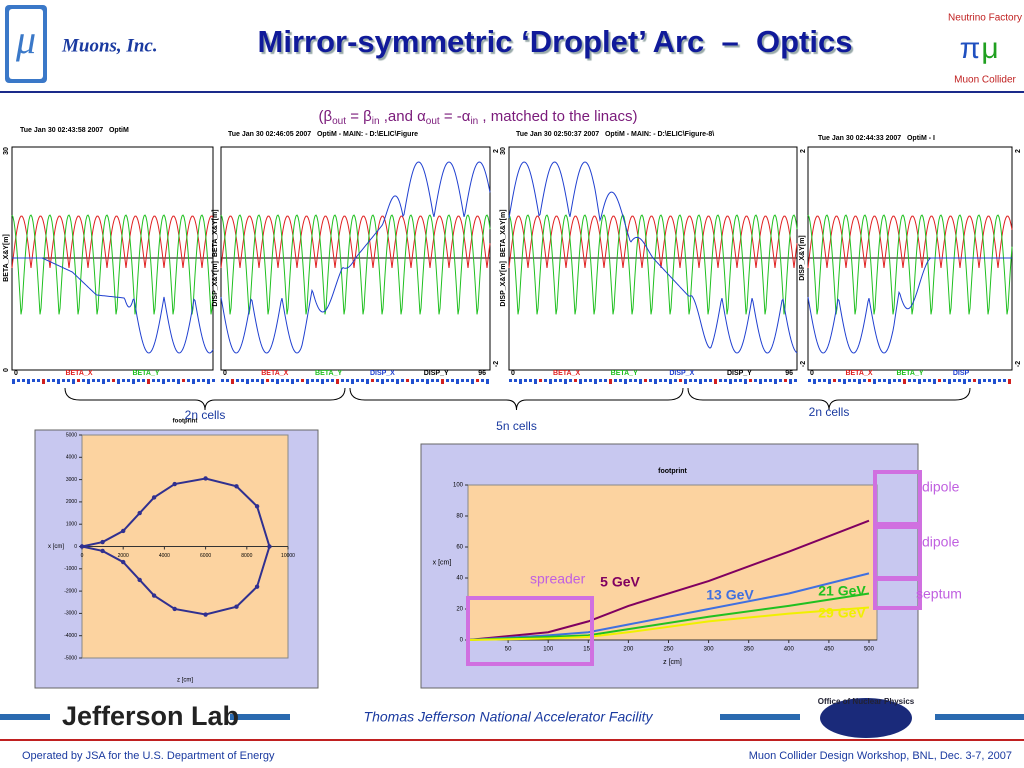  Describe the element at coordinates (588, 650) in the screenshot. I see `x-tick-label: 150` at that location.